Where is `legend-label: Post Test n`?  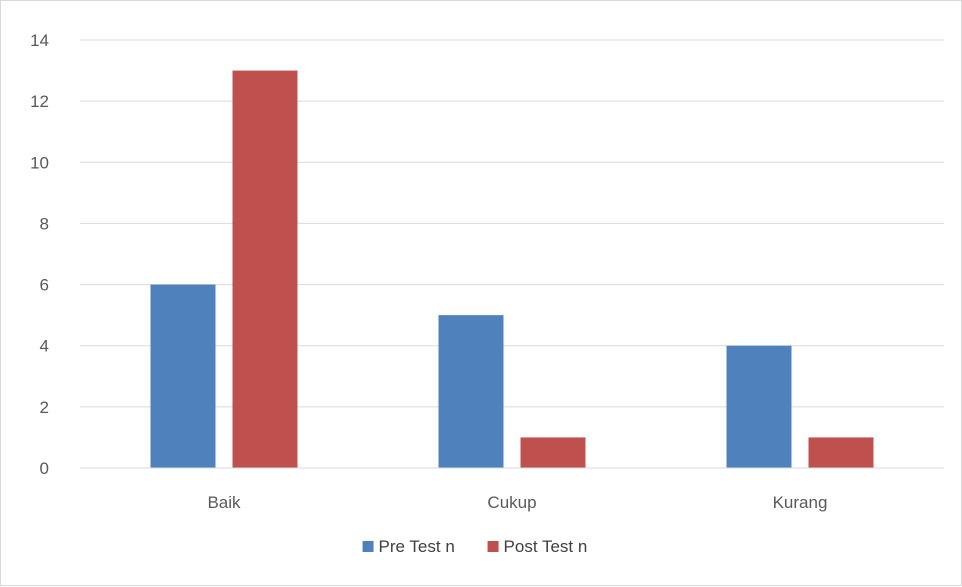
legend-label: Post Test n is located at coordinates (546, 546).